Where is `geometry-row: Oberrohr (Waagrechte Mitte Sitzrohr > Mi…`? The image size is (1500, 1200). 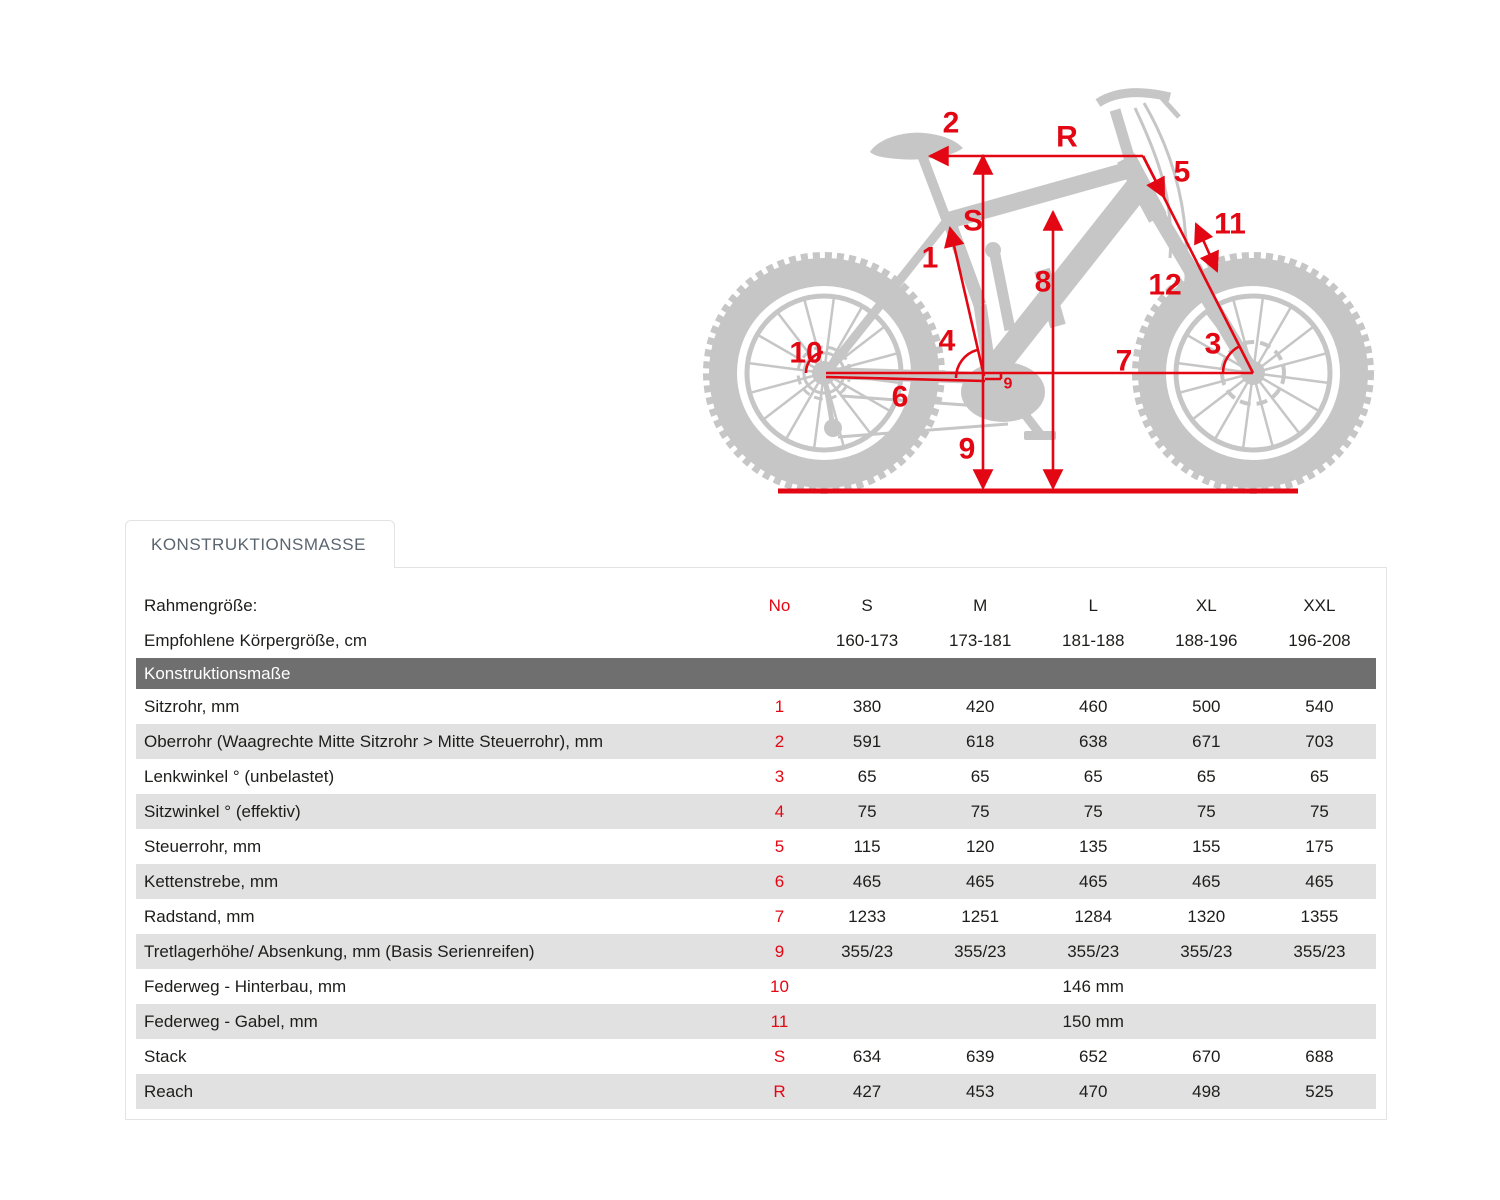 geometry-row: Oberrohr (Waagrechte Mitte Sitzrohr > Mi… is located at coordinates (756, 741).